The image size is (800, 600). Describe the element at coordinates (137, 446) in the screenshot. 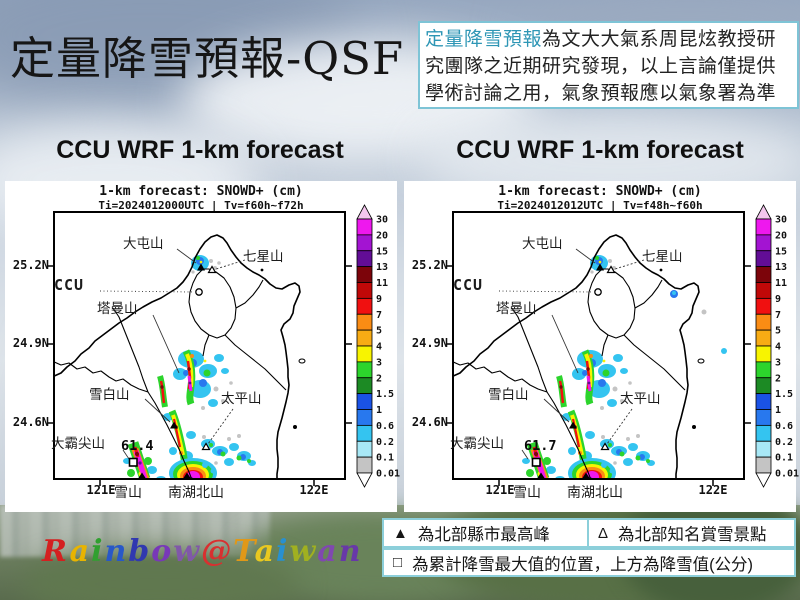

I see `max-snowfall-value: 61.4` at that location.